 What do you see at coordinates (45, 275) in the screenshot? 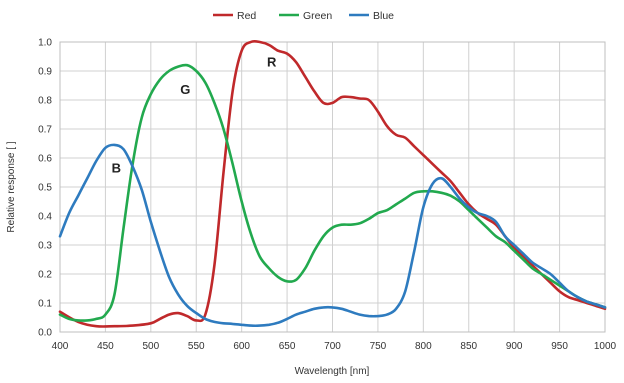
I see `y-tick-label: 0.2` at bounding box center [45, 275].